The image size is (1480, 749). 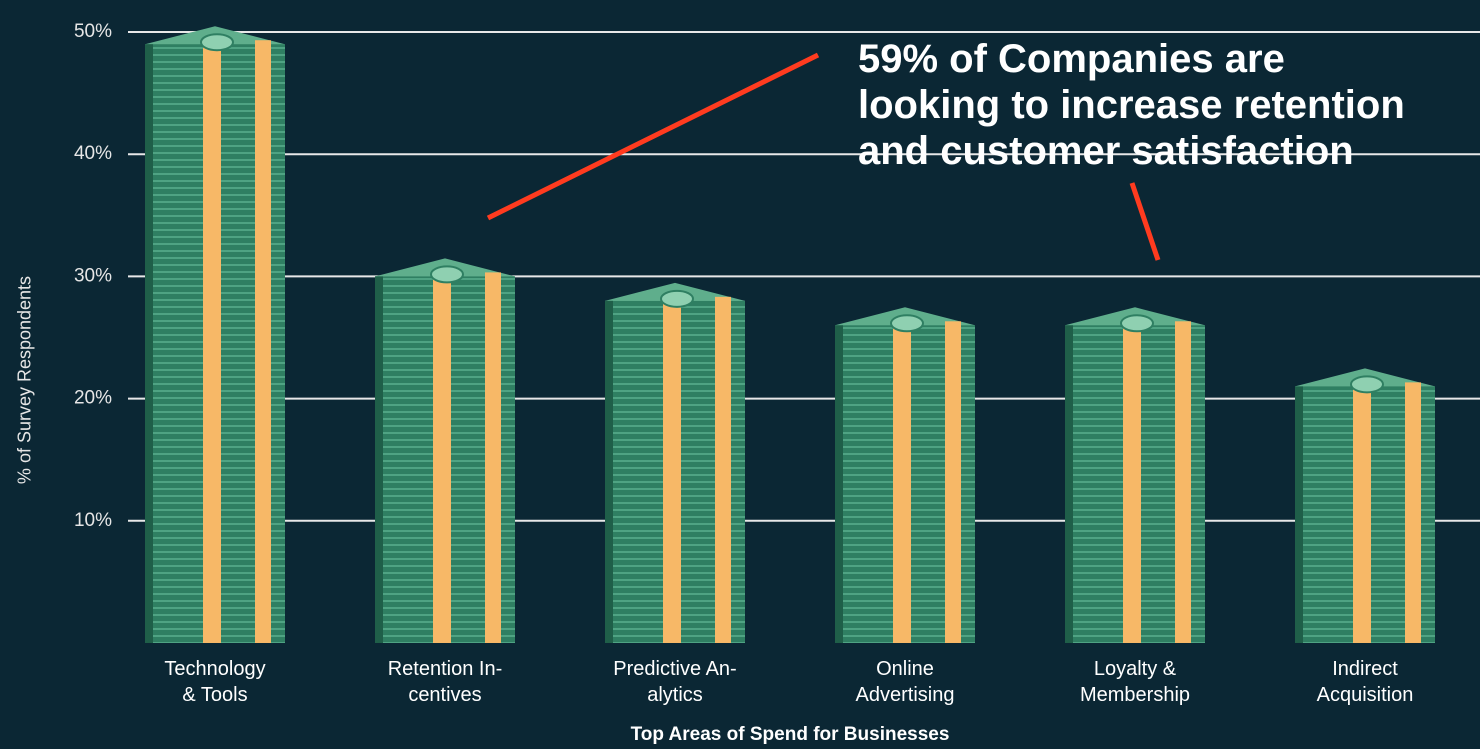 What do you see at coordinates (93, 31) in the screenshot?
I see `y-tick-label: 50%` at bounding box center [93, 31].